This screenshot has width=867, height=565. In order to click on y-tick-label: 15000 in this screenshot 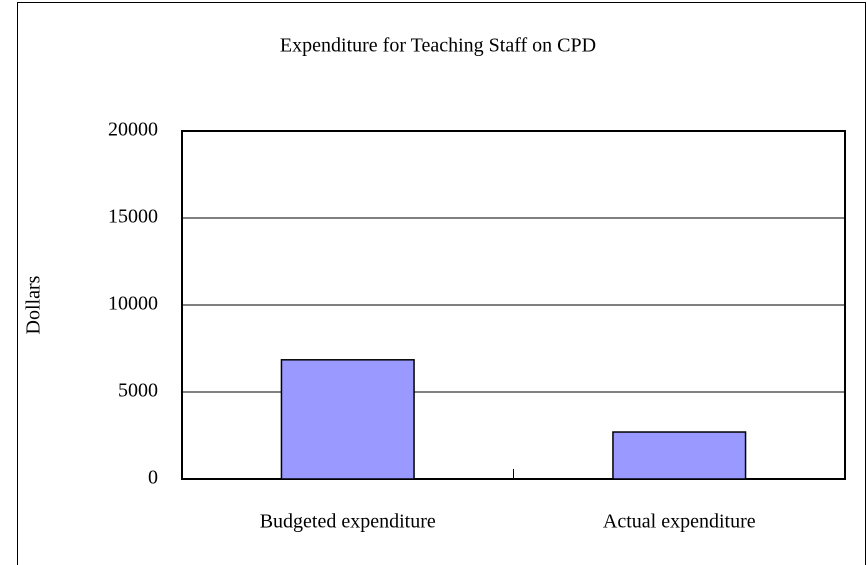, I will do `click(133, 217)`.